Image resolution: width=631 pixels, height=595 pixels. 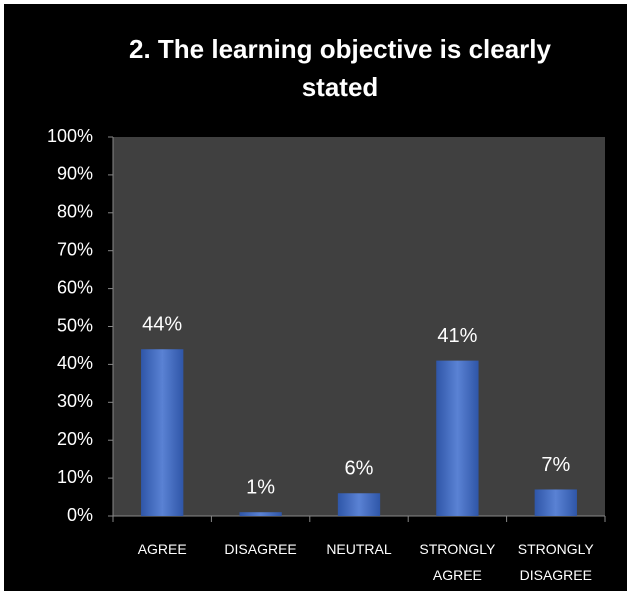 What do you see at coordinates (75, 477) in the screenshot?
I see `y-tick-label: 10%` at bounding box center [75, 477].